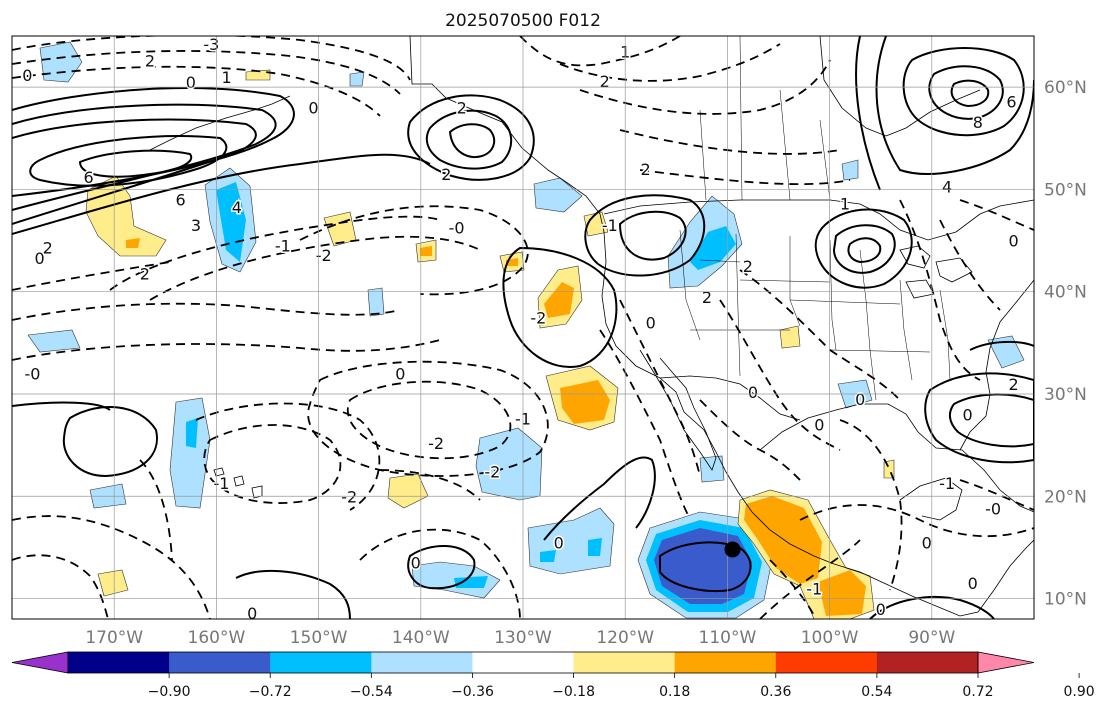 Image resolution: width=1105 pixels, height=712 pixels. I want to click on coastline-alaska, so click(507, 134).